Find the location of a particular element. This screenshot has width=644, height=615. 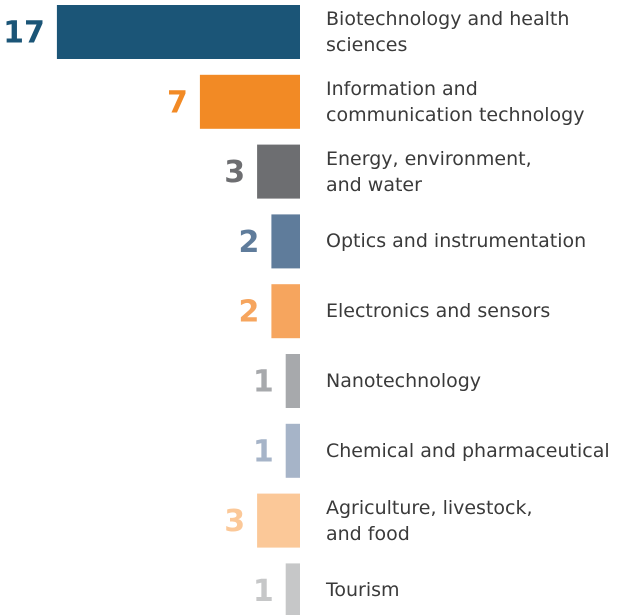

category-label: Electronics and sensors is located at coordinates (438, 311).